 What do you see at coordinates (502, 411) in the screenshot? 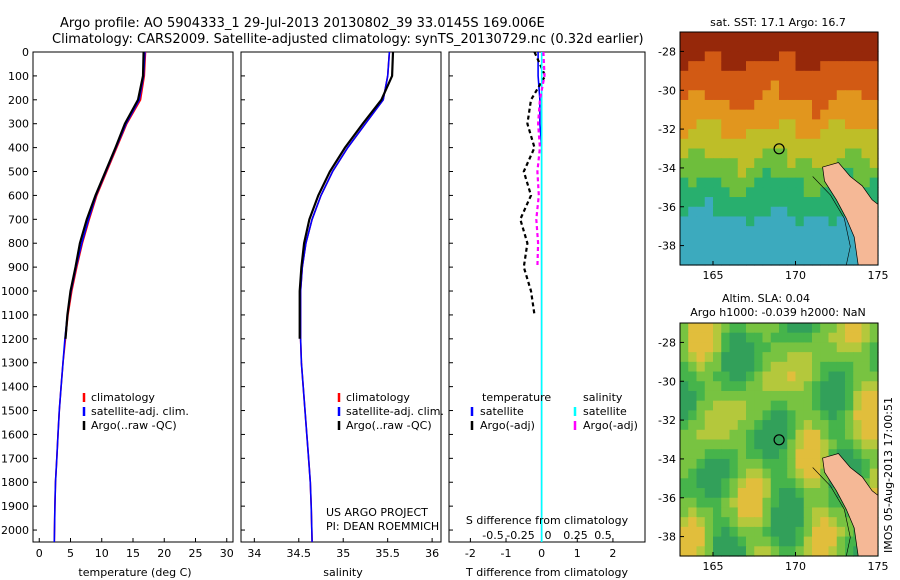
I see `diff-legend-temp-label: satellite` at bounding box center [502, 411].